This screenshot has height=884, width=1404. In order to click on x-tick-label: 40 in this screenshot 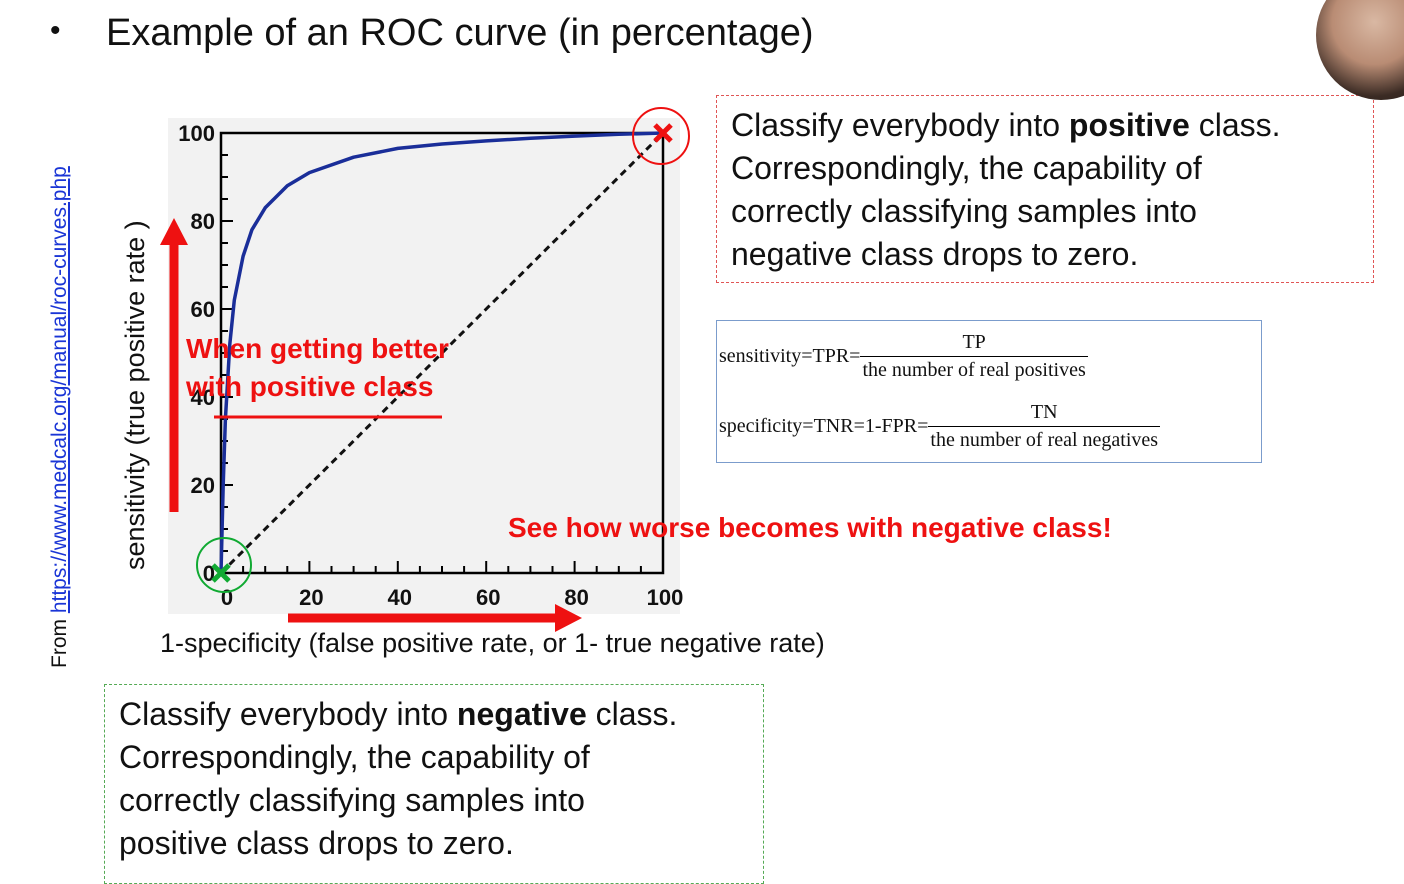, I will do `click(400, 597)`.